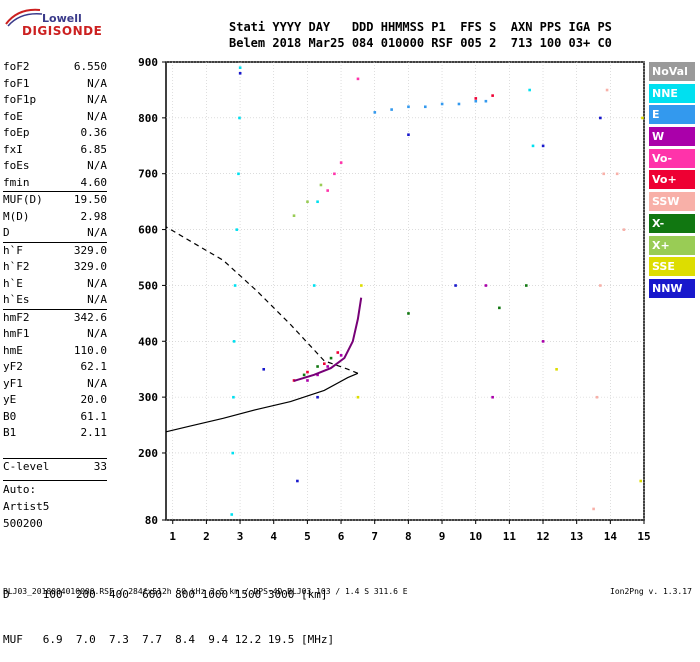 The image size is (700, 662). What do you see at coordinates (100, 466) in the screenshot?
I see `clevel-value: 33` at bounding box center [100, 466].